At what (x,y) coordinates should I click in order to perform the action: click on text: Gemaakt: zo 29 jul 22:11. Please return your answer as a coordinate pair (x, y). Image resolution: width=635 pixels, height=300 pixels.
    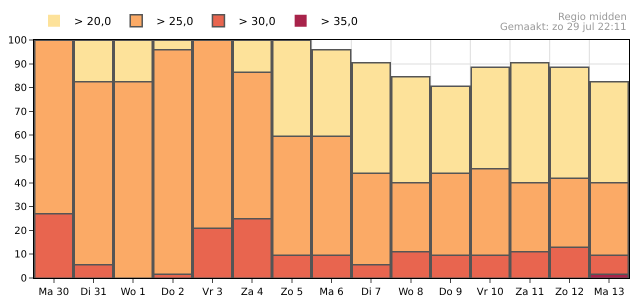
    Looking at the image, I should click on (563, 27).